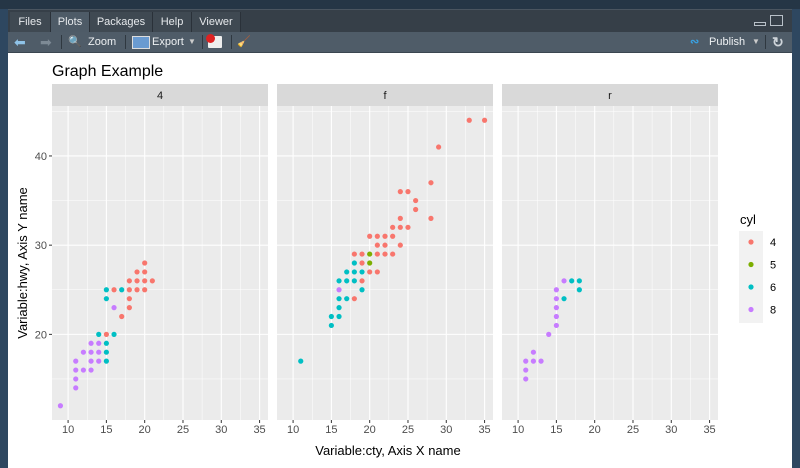 The image size is (800, 468). What do you see at coordinates (172, 22) in the screenshot?
I see `tab-help: Help` at bounding box center [172, 22].